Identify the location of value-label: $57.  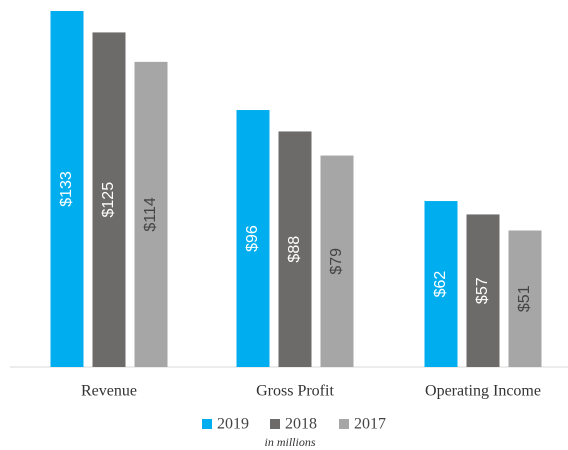
(482, 290).